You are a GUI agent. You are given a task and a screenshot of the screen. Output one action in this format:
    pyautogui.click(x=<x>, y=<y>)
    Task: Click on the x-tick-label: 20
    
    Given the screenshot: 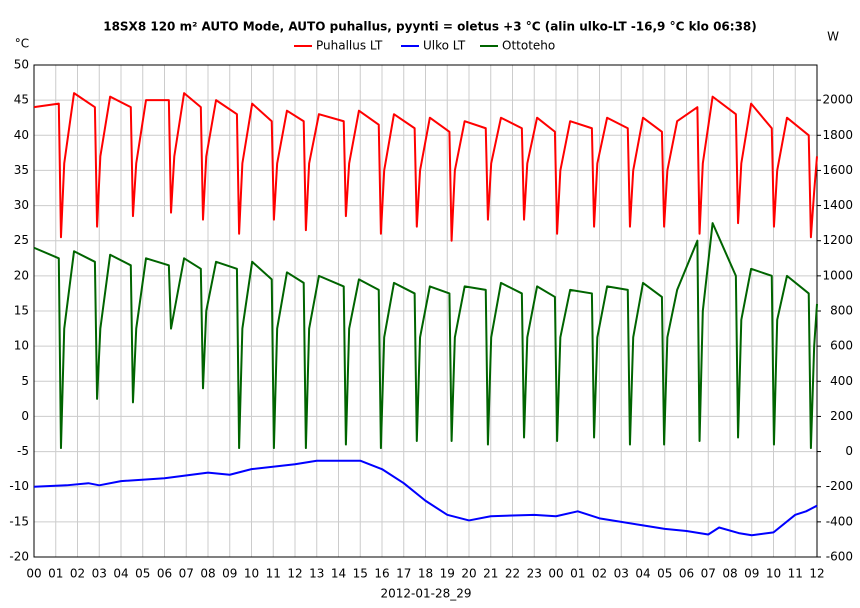 What is the action you would take?
    pyautogui.click(x=468, y=574)
    